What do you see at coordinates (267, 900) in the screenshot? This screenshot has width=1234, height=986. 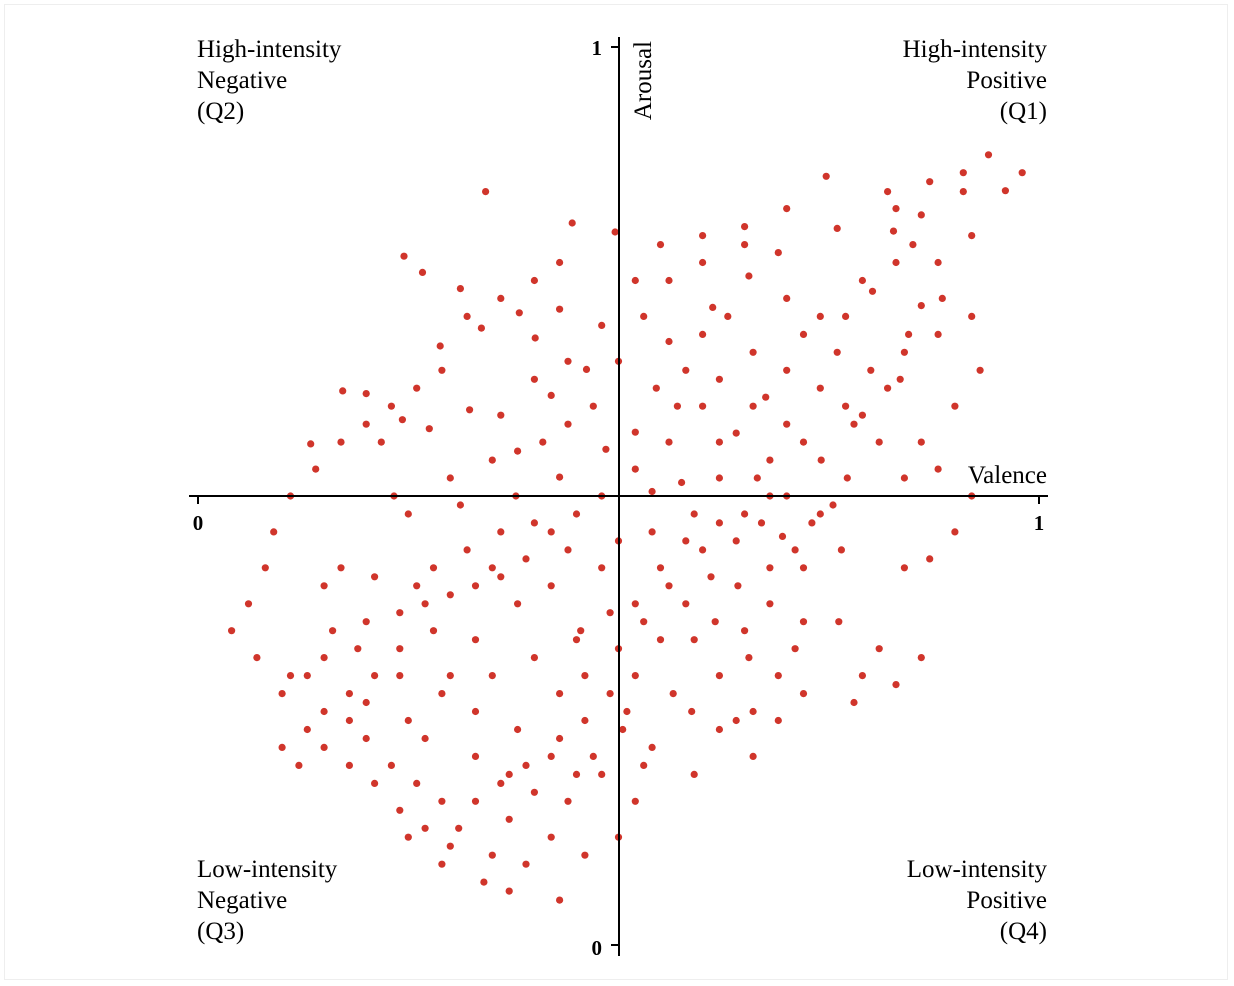 I see `quadrant-label-q3: Low-intensity Negative (Q3)` at bounding box center [267, 900].